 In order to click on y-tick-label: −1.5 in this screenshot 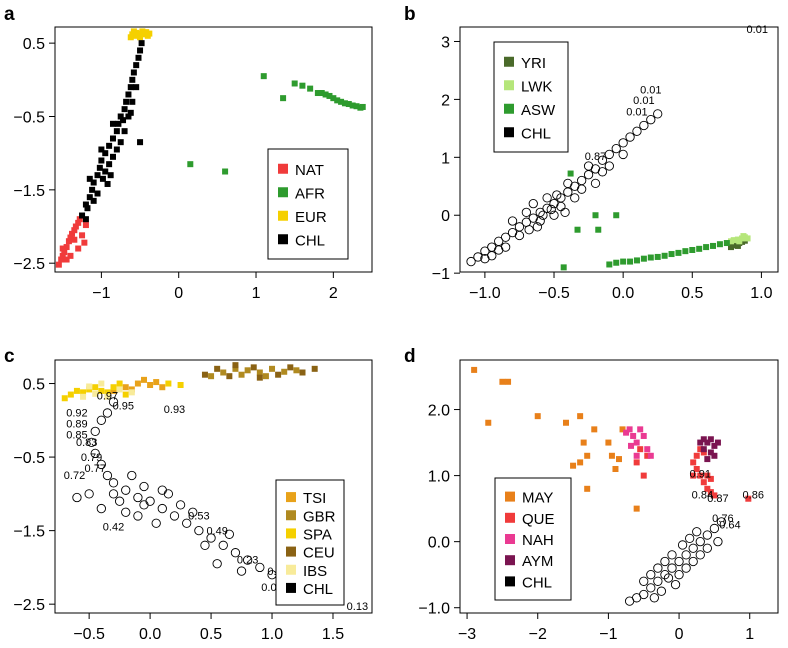, I will do `click(29, 532)`.